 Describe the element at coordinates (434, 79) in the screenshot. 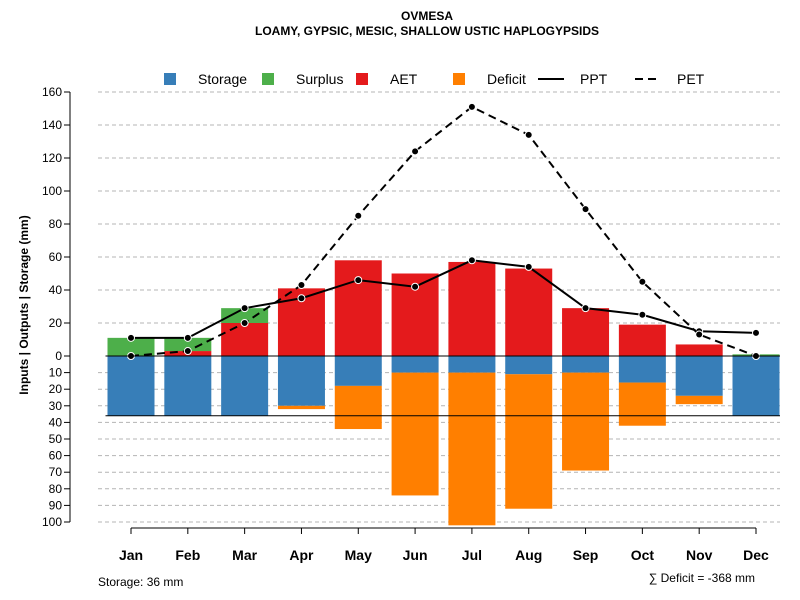

I see `legend: Storage Surplus AET Deficit PPT PET` at that location.